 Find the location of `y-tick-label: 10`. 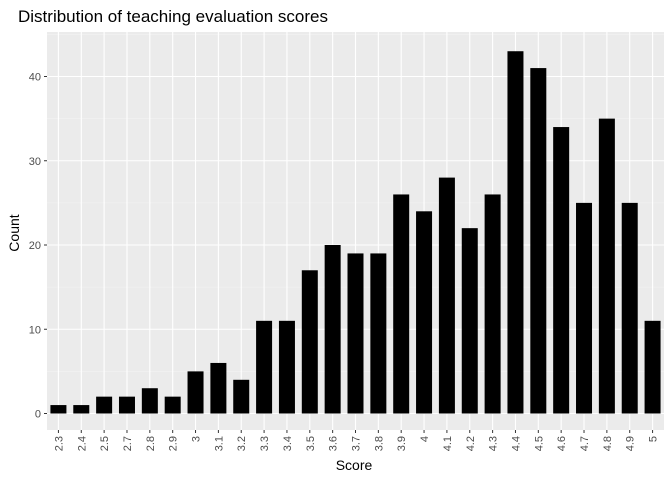

y-tick-label: 10 is located at coordinates (35, 330).